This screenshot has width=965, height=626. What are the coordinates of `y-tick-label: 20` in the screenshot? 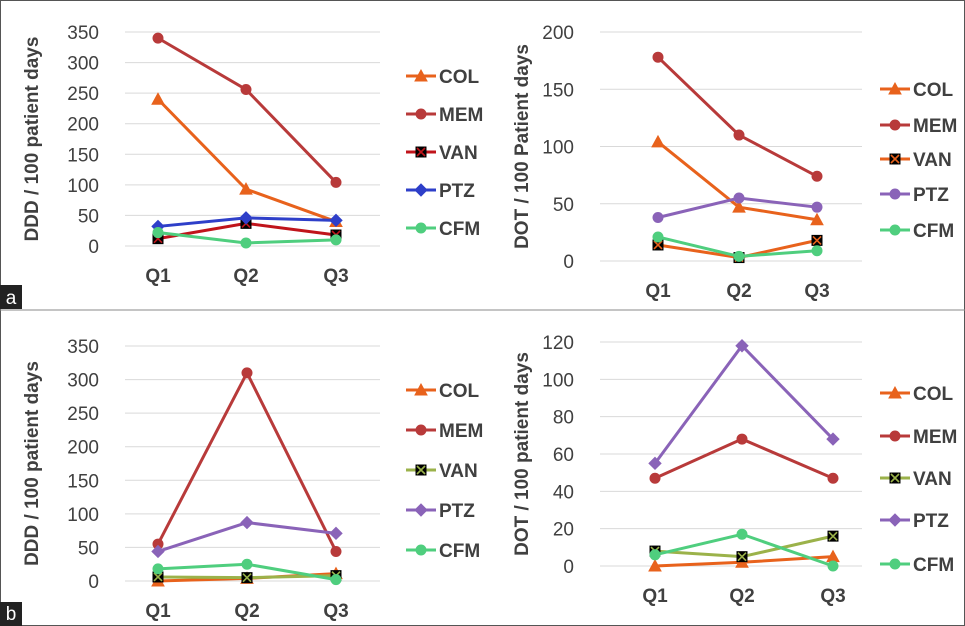 It's located at (563, 530).